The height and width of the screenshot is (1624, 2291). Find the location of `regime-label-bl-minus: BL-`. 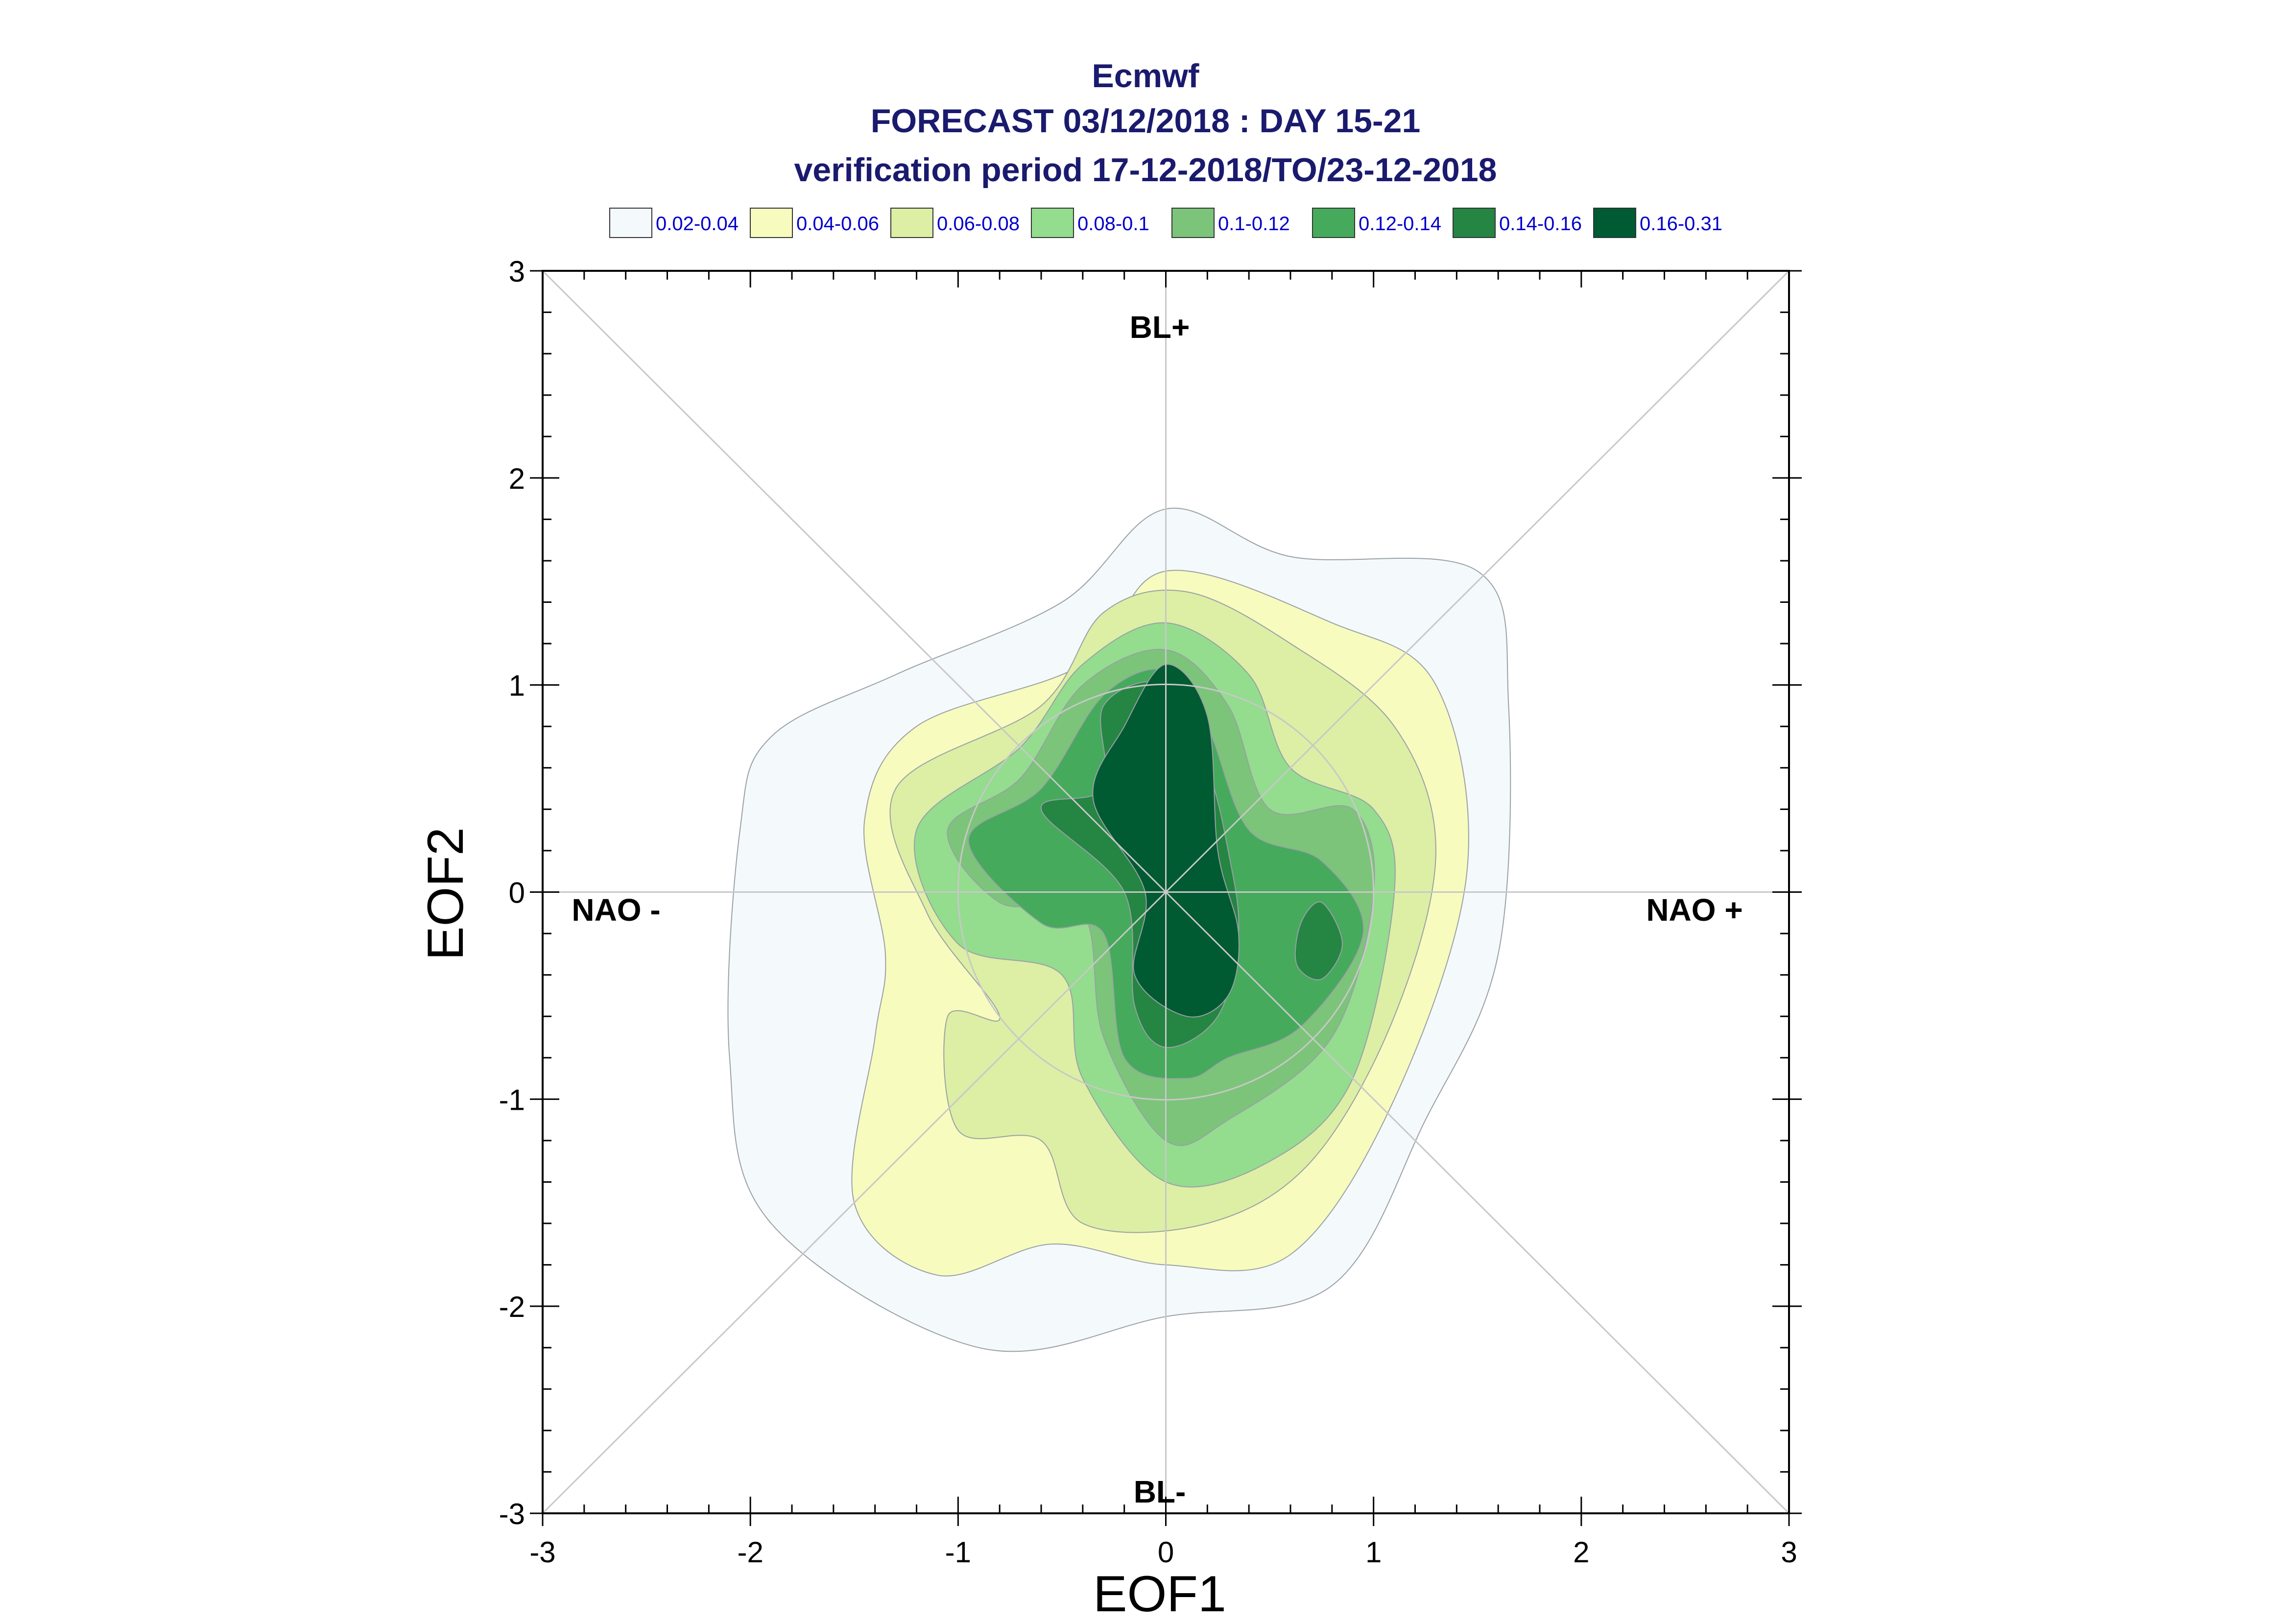

regime-label-bl-minus: BL- is located at coordinates (1160, 1491).